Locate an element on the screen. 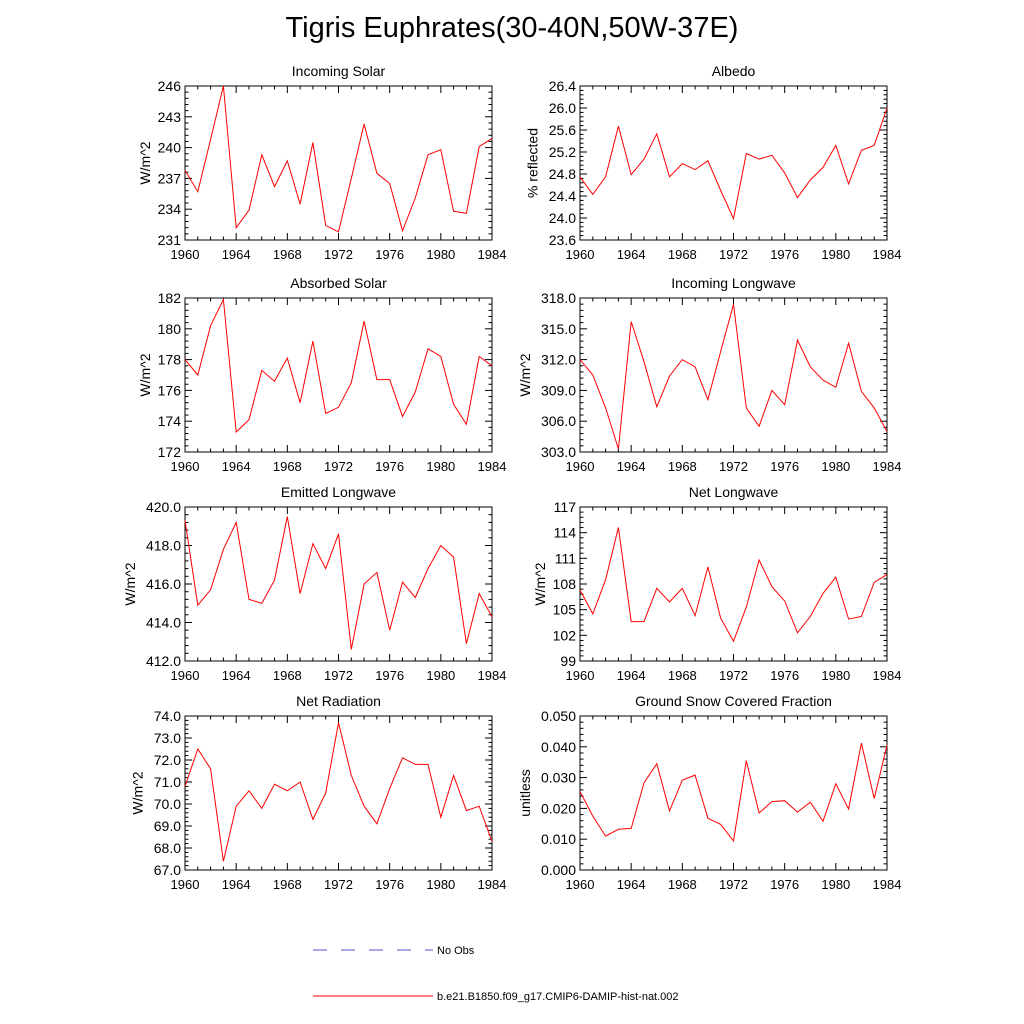  y-tick-label: 318.0 is located at coordinates (558, 298).